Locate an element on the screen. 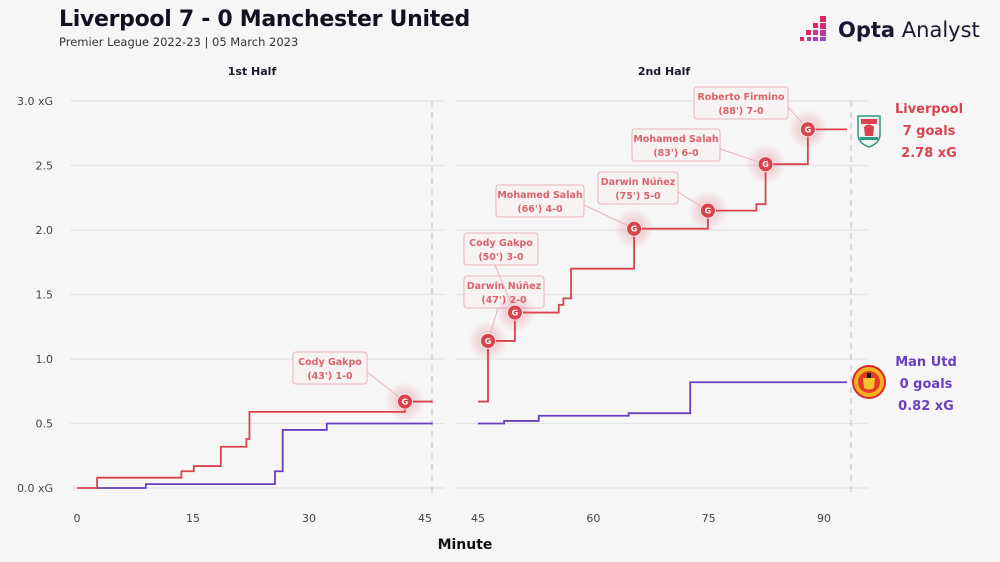 This screenshot has width=1000, height=562. goal-annotation: Mohamed Salah (83') 6-0 G is located at coordinates (708, 156).